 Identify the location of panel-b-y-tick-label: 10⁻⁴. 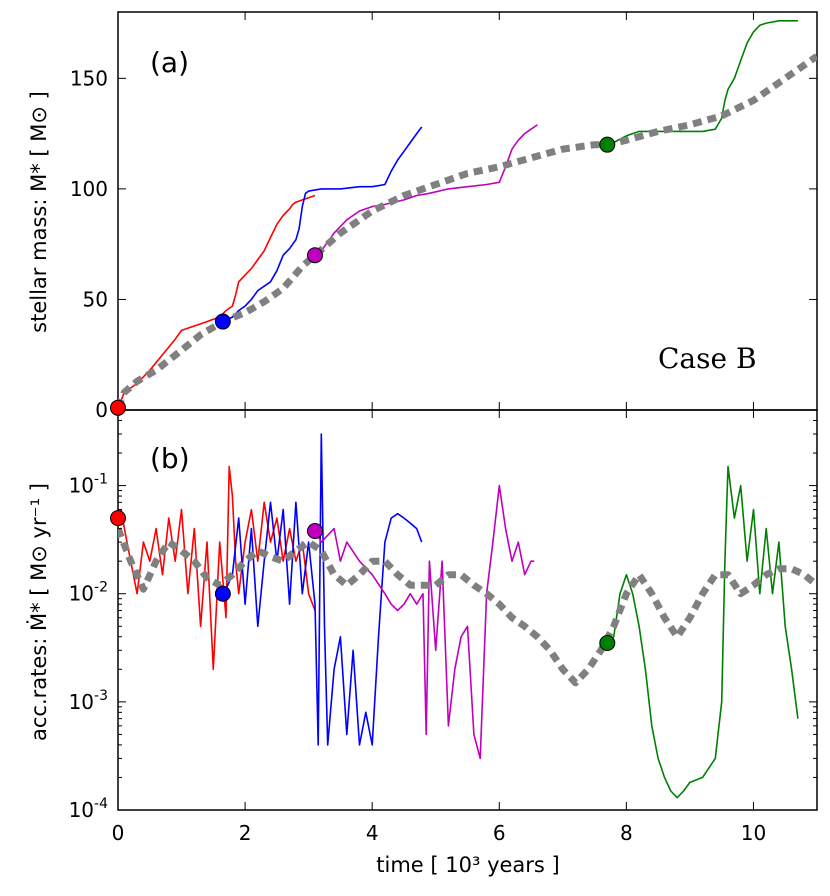
(89, 809).